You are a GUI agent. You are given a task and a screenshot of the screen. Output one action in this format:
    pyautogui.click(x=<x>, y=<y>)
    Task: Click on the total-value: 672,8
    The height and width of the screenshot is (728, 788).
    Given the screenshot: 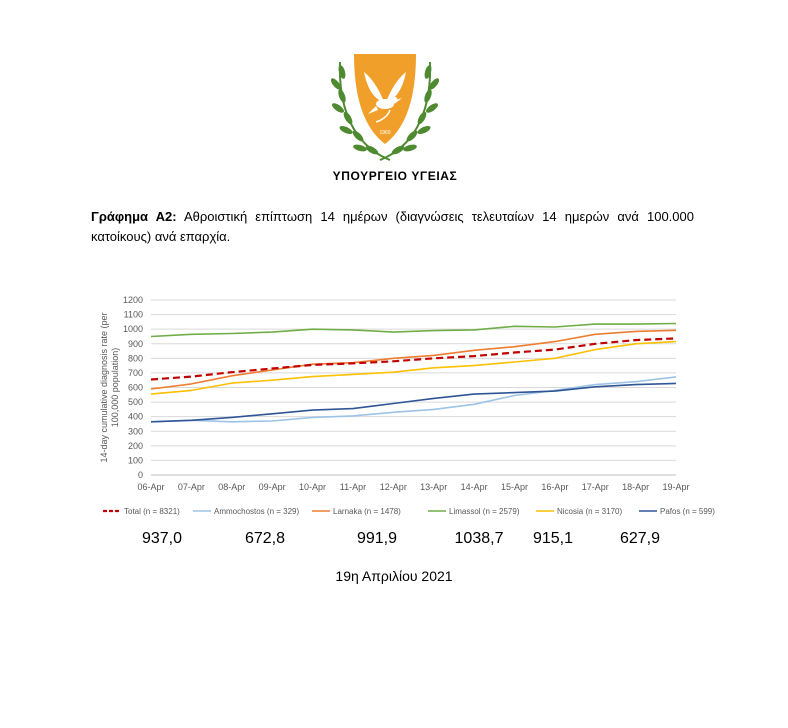 What is the action you would take?
    pyautogui.click(x=265, y=538)
    